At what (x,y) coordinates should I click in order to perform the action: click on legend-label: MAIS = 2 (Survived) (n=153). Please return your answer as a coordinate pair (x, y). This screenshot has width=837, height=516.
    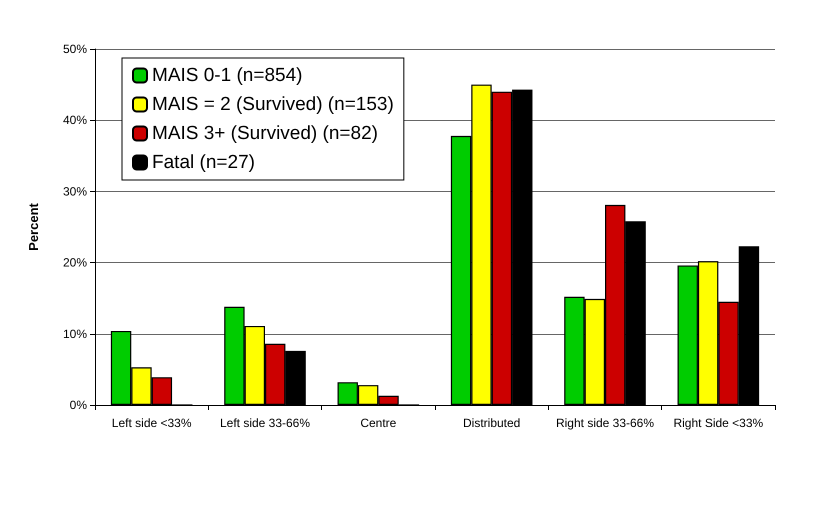
    Looking at the image, I should click on (273, 104).